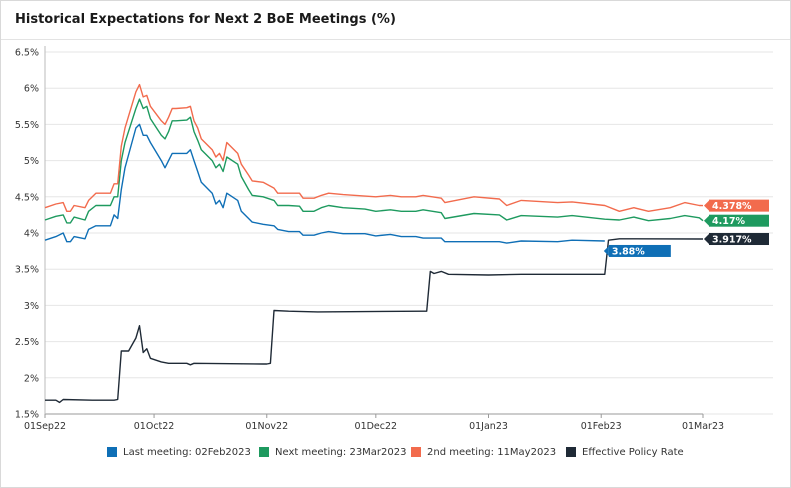  What do you see at coordinates (376, 426) in the screenshot?
I see `x-tick-label: 01Dec22` at bounding box center [376, 426].